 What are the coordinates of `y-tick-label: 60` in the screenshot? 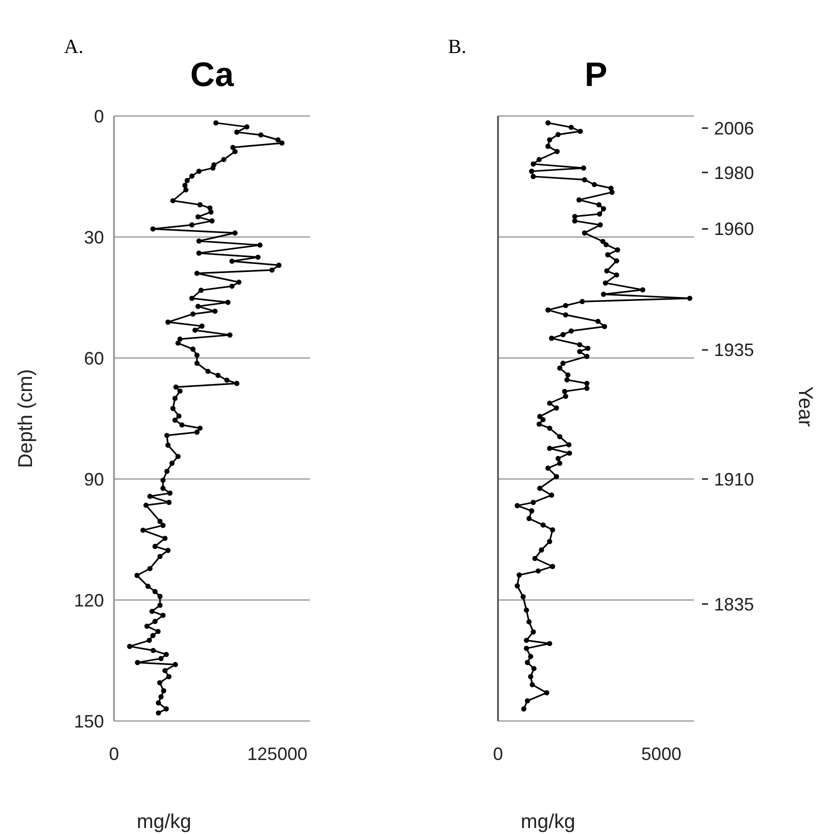 It's located at (94, 358).